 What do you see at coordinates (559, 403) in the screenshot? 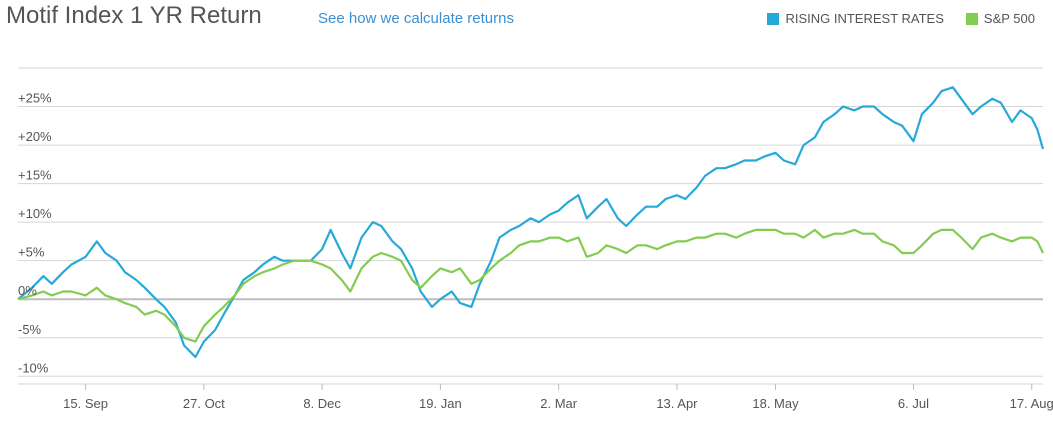
I see `x-tick-label: 2. Mar` at bounding box center [559, 403].